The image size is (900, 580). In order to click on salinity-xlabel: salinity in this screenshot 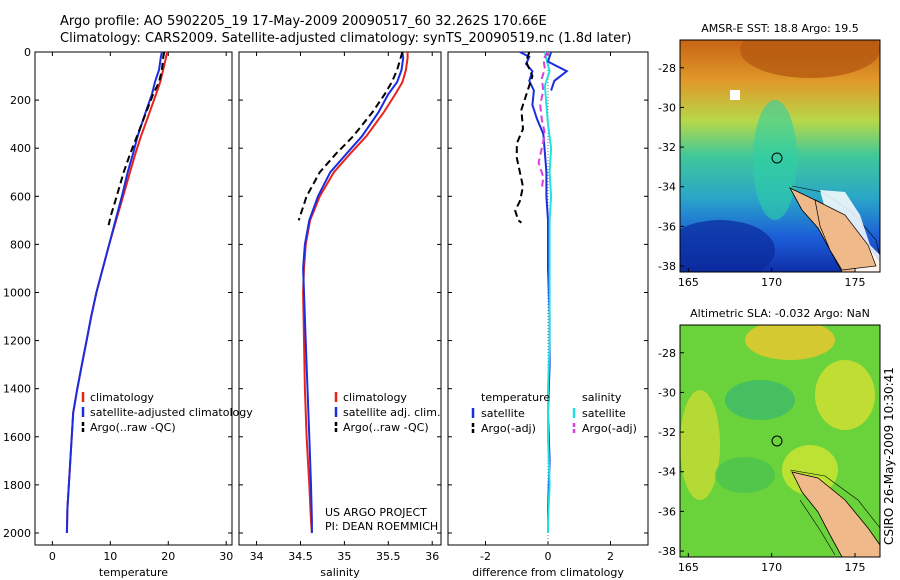, I will do `click(340, 572)`.